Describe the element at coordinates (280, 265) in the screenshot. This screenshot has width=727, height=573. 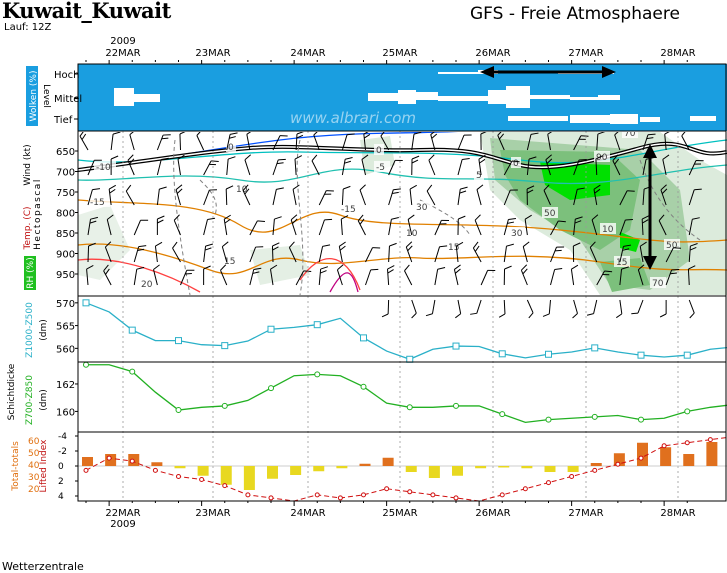
I see `humidity-shading` at that location.